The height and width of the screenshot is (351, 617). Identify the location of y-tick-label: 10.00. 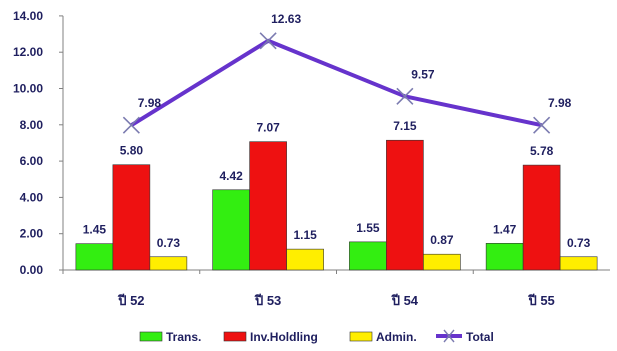
(28, 89).